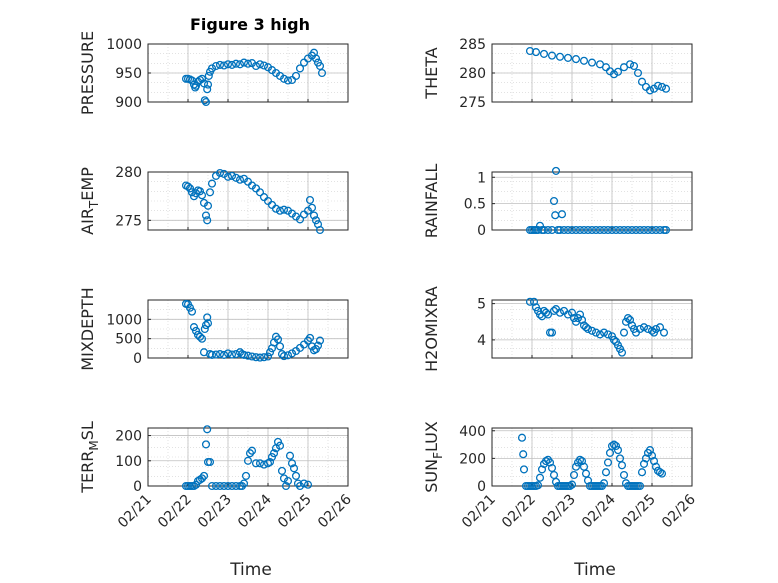  I want to click on y-axis-label: RAINFALL, so click(431, 201).